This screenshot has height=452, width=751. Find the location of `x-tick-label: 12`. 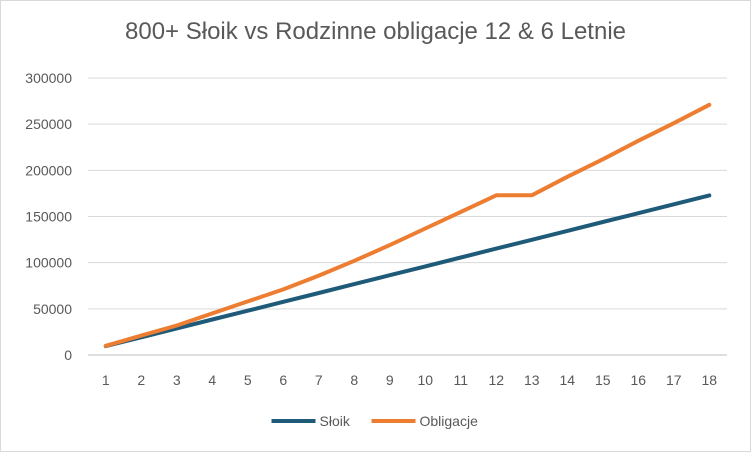

x-tick-label: 12 is located at coordinates (496, 380).